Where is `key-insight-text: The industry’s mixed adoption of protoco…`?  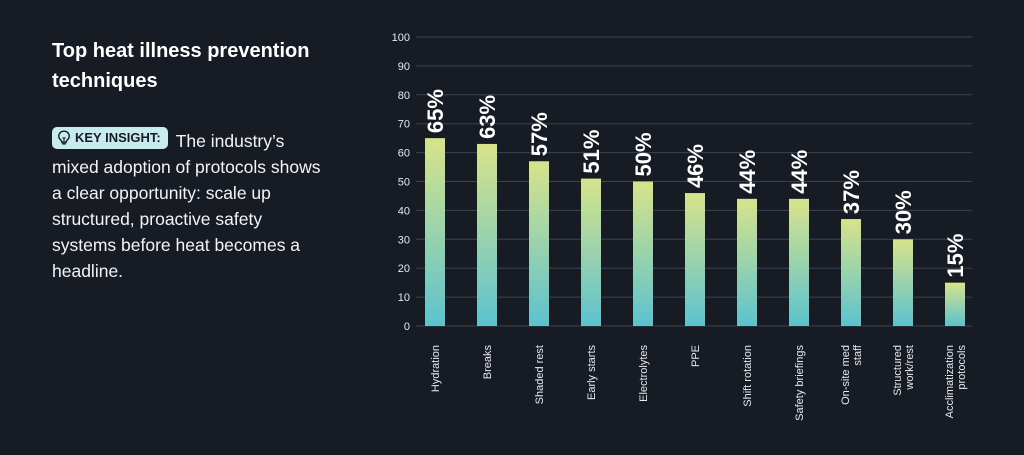 key-insight-text: The industry’s mixed adoption of protoco… is located at coordinates (186, 206).